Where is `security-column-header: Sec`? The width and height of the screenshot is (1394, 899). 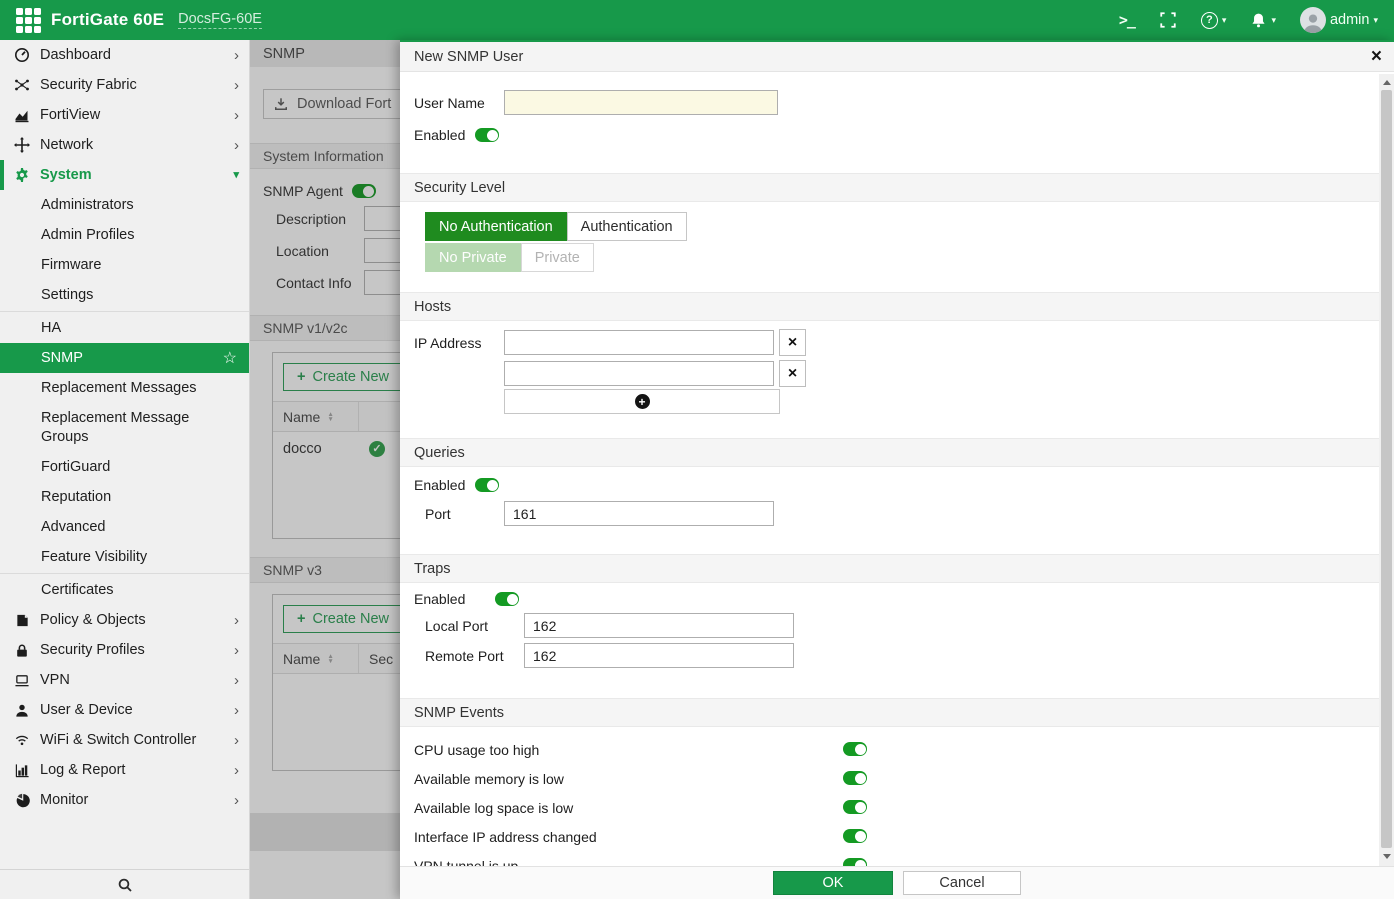
security-column-header: Sec is located at coordinates (381, 658).